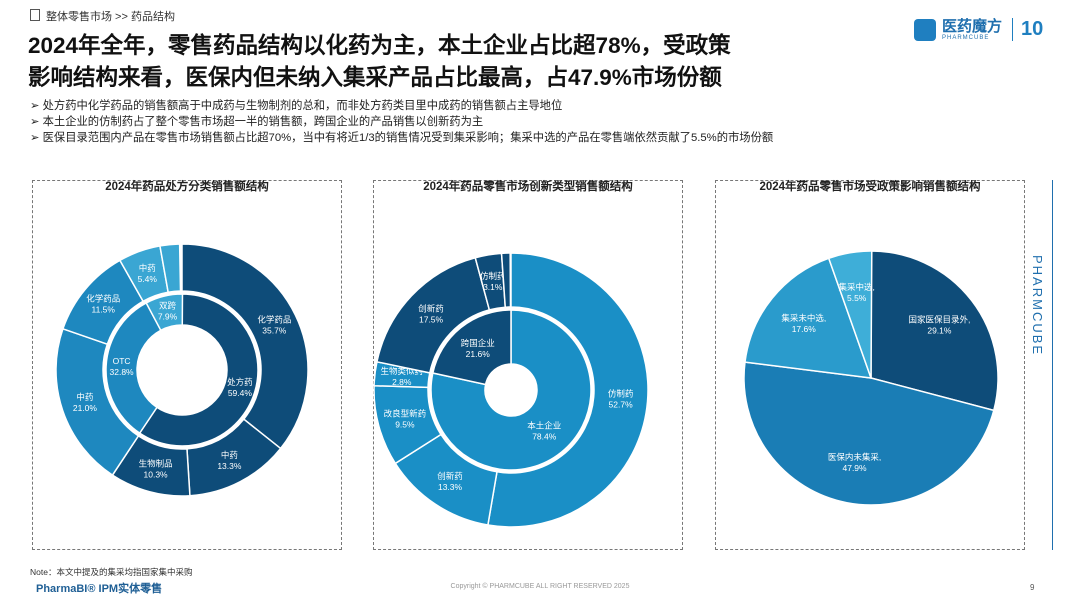 The height and width of the screenshot is (608, 1080). Describe the element at coordinates (478, 354) in the screenshot. I see `value-label: 21.6%` at that location.